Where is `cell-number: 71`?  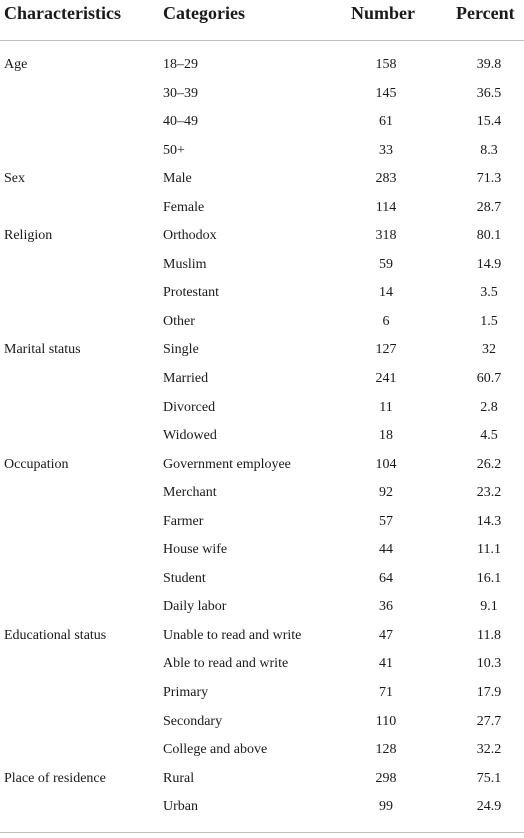 cell-number: 71 is located at coordinates (386, 693).